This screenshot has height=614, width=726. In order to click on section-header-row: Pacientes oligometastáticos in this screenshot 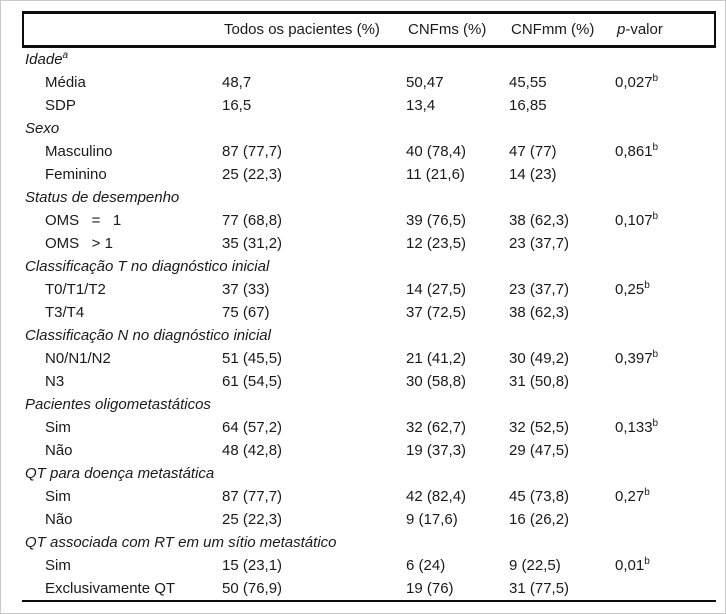, I will do `click(369, 404)`.